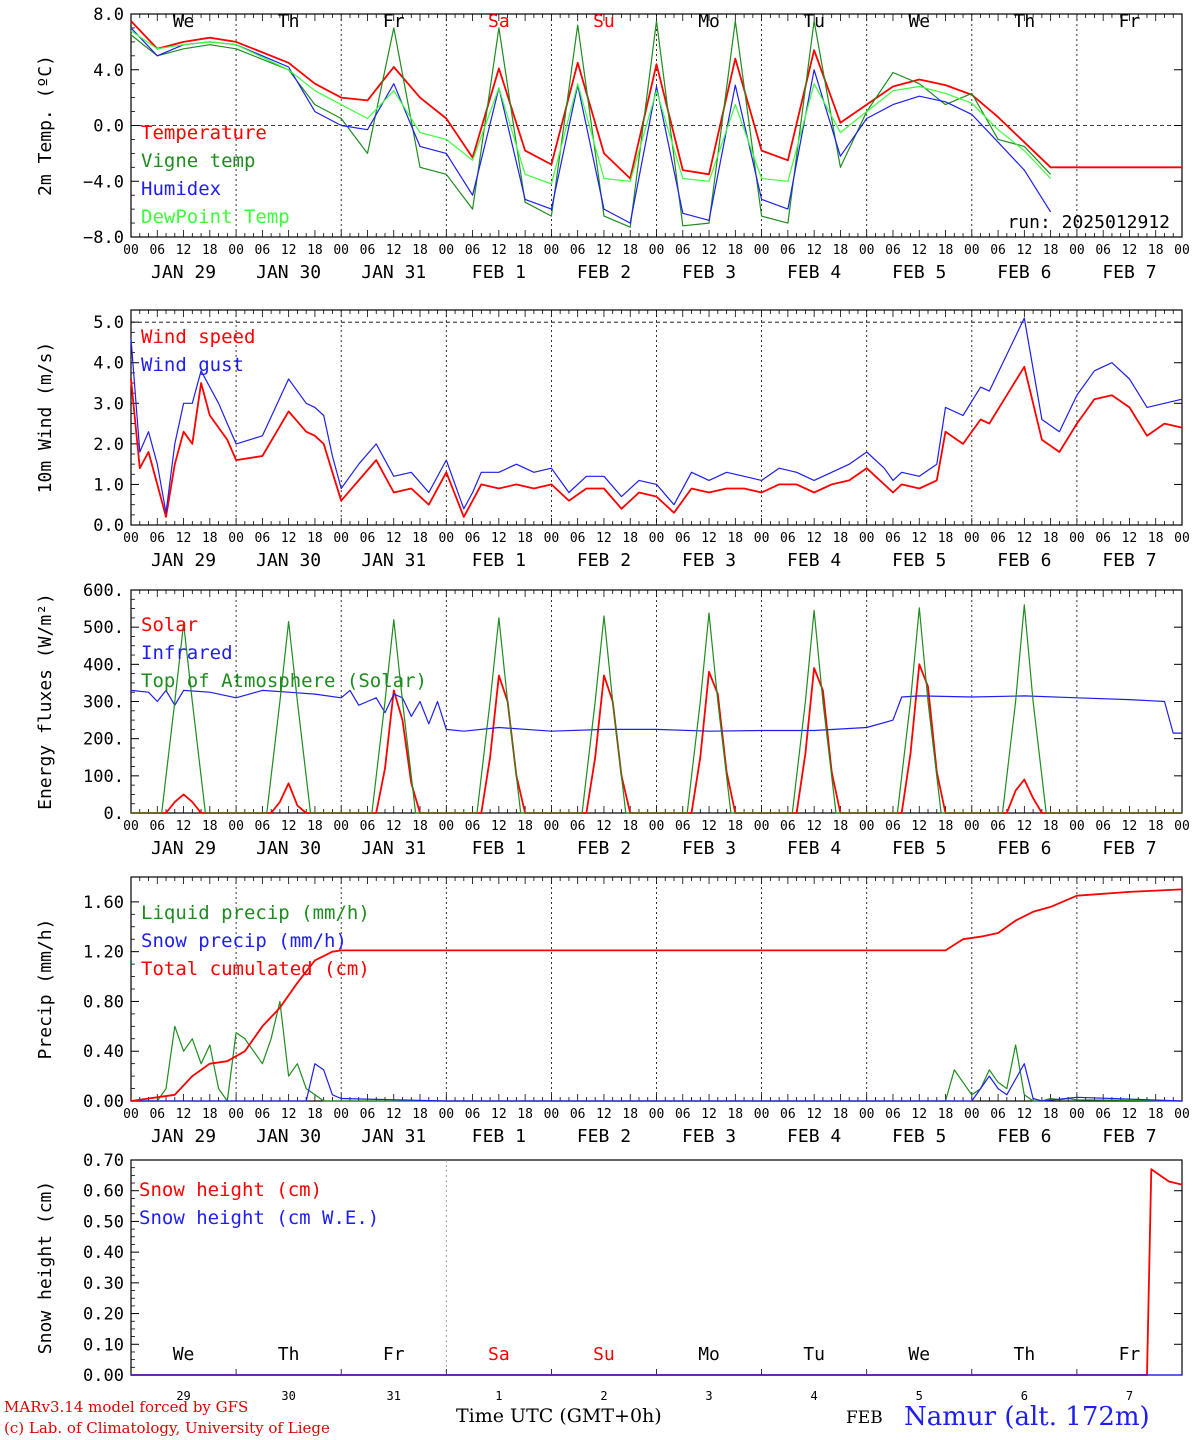  I want to click on day-number: 6, so click(1024, 1394).